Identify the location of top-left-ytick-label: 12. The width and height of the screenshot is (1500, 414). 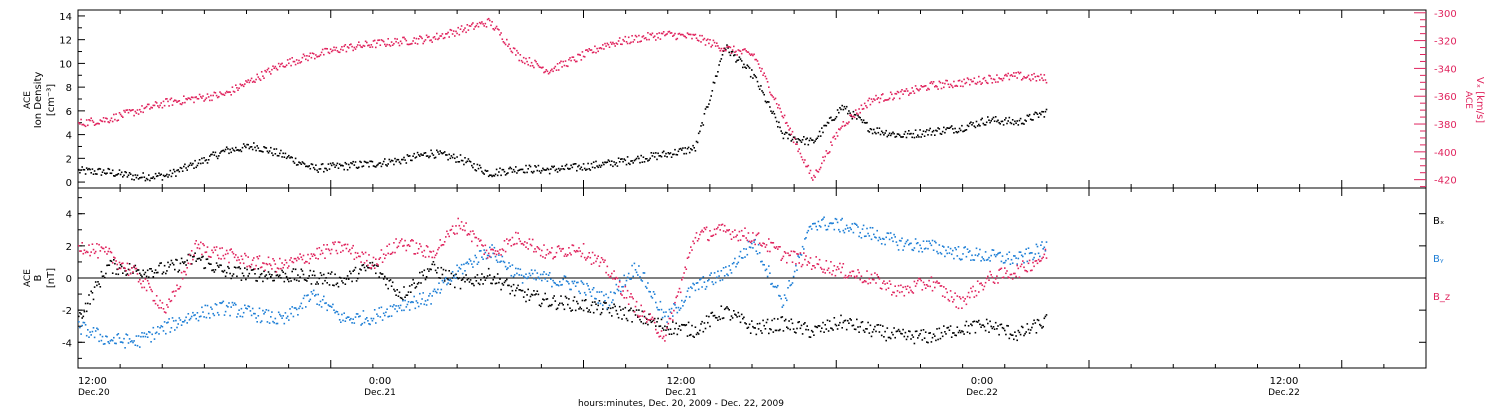
(65, 41).